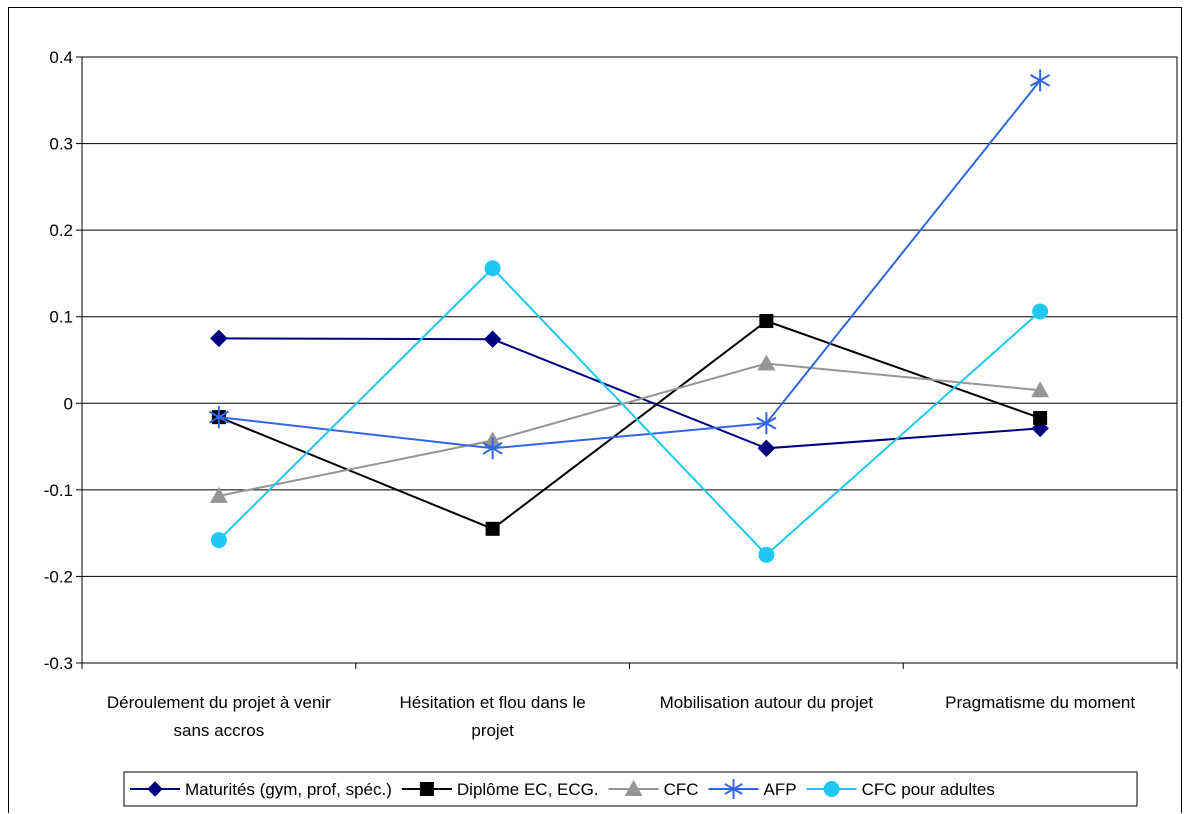  I want to click on y-tick-label: -0.2, so click(58, 576).